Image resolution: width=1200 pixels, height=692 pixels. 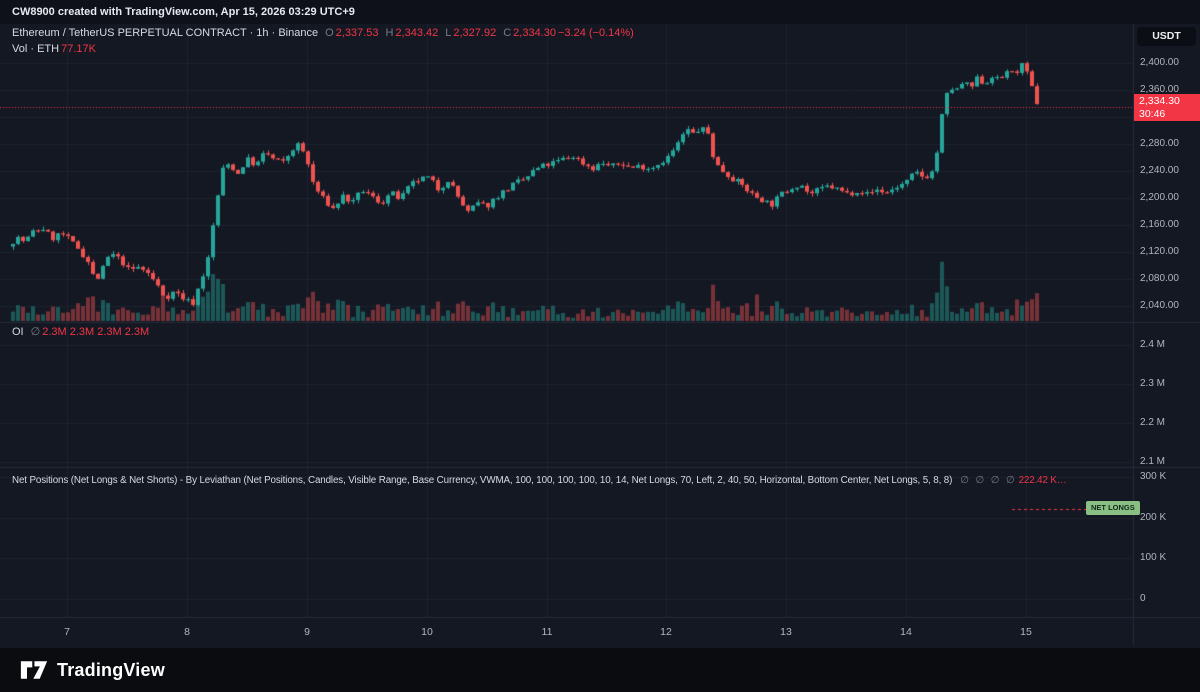 What do you see at coordinates (96, 331) in the screenshot?
I see `oi-values: 2.3M 2.3M 2.3M 2.3M` at bounding box center [96, 331].